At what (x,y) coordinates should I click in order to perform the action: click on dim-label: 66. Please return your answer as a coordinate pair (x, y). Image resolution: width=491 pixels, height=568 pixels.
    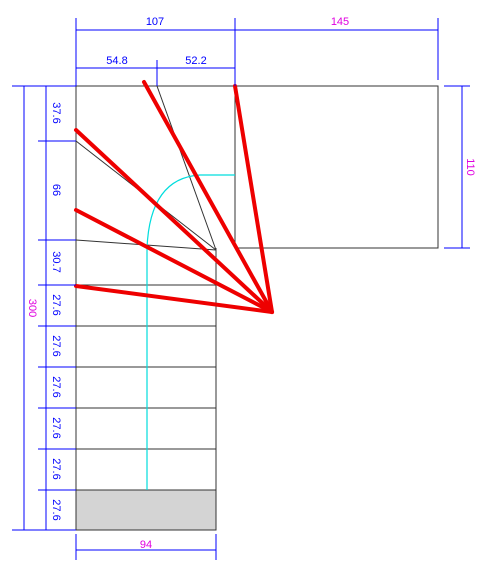
    Looking at the image, I should click on (56, 190).